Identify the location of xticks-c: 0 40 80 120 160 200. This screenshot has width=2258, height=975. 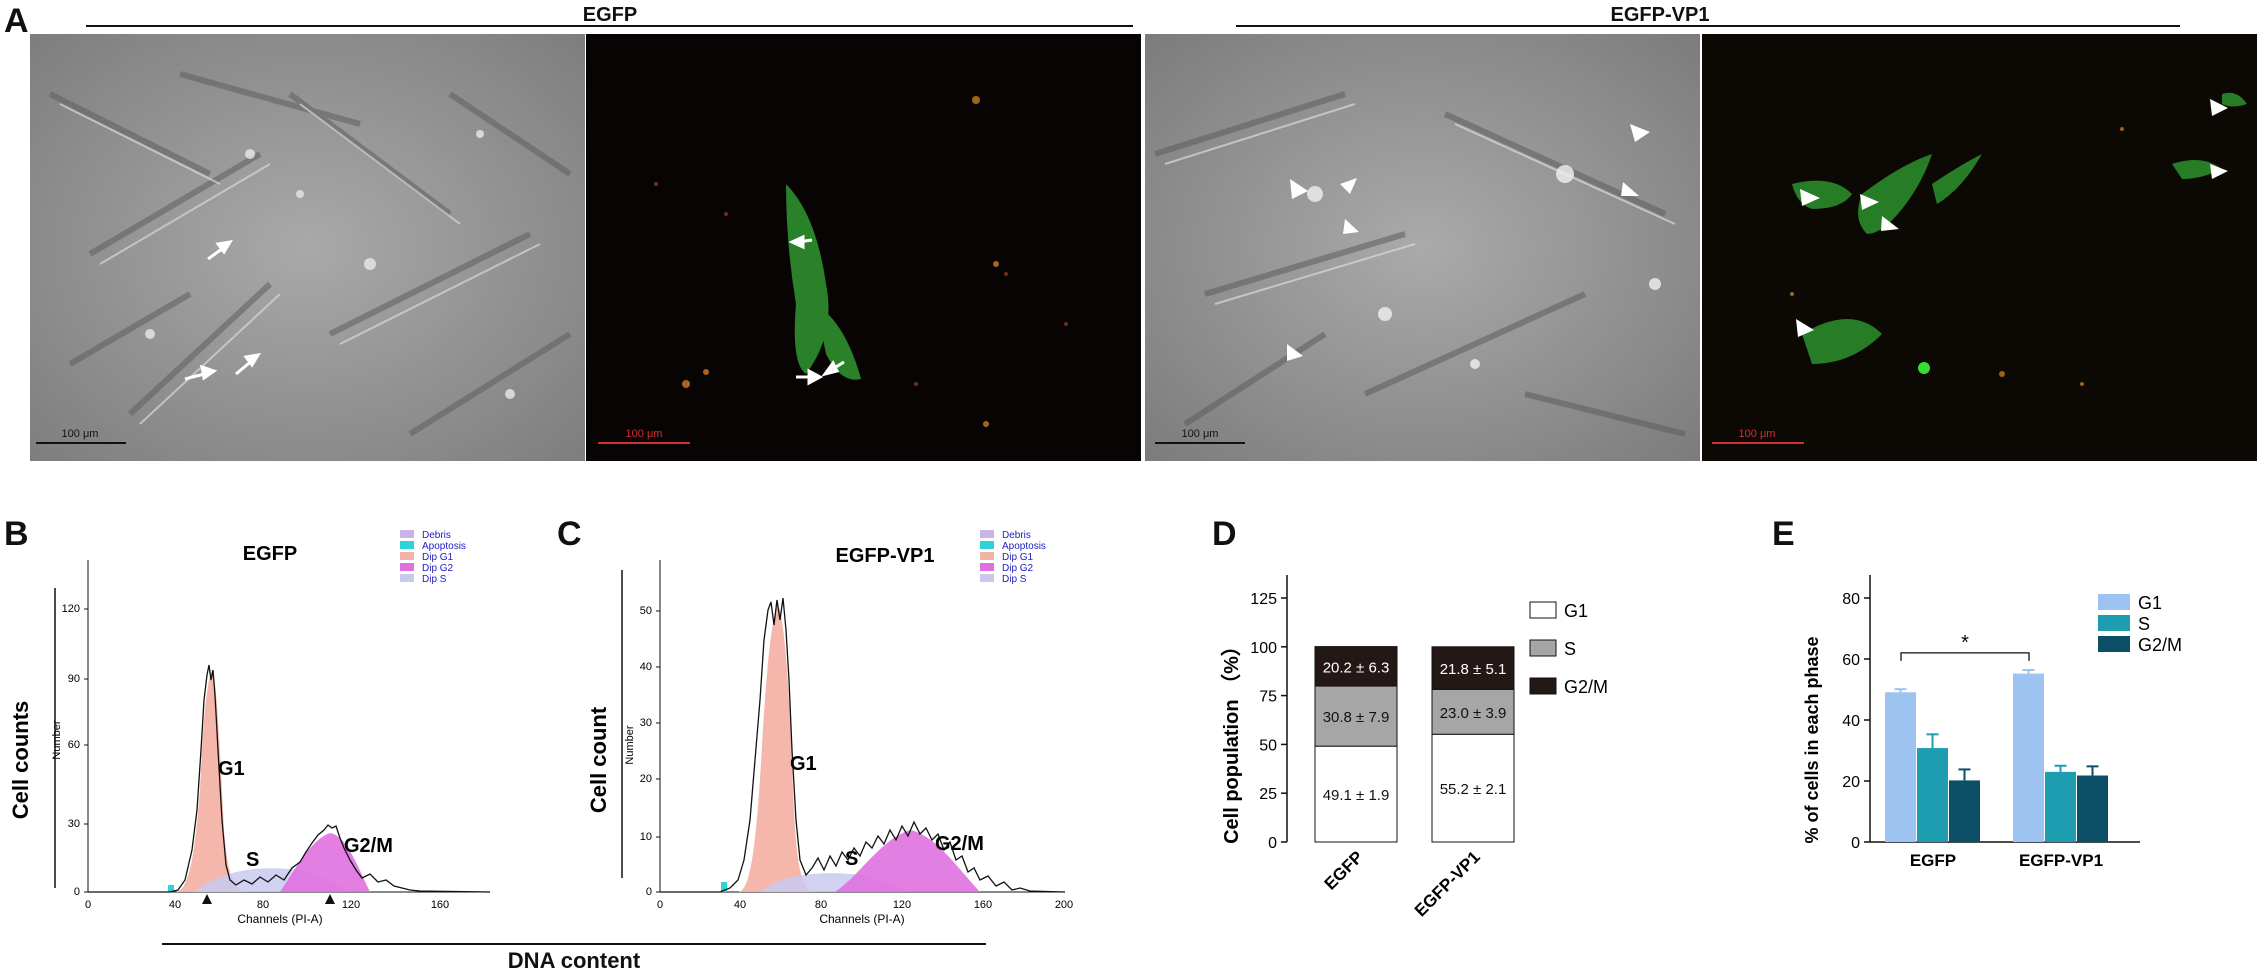
(865, 905).